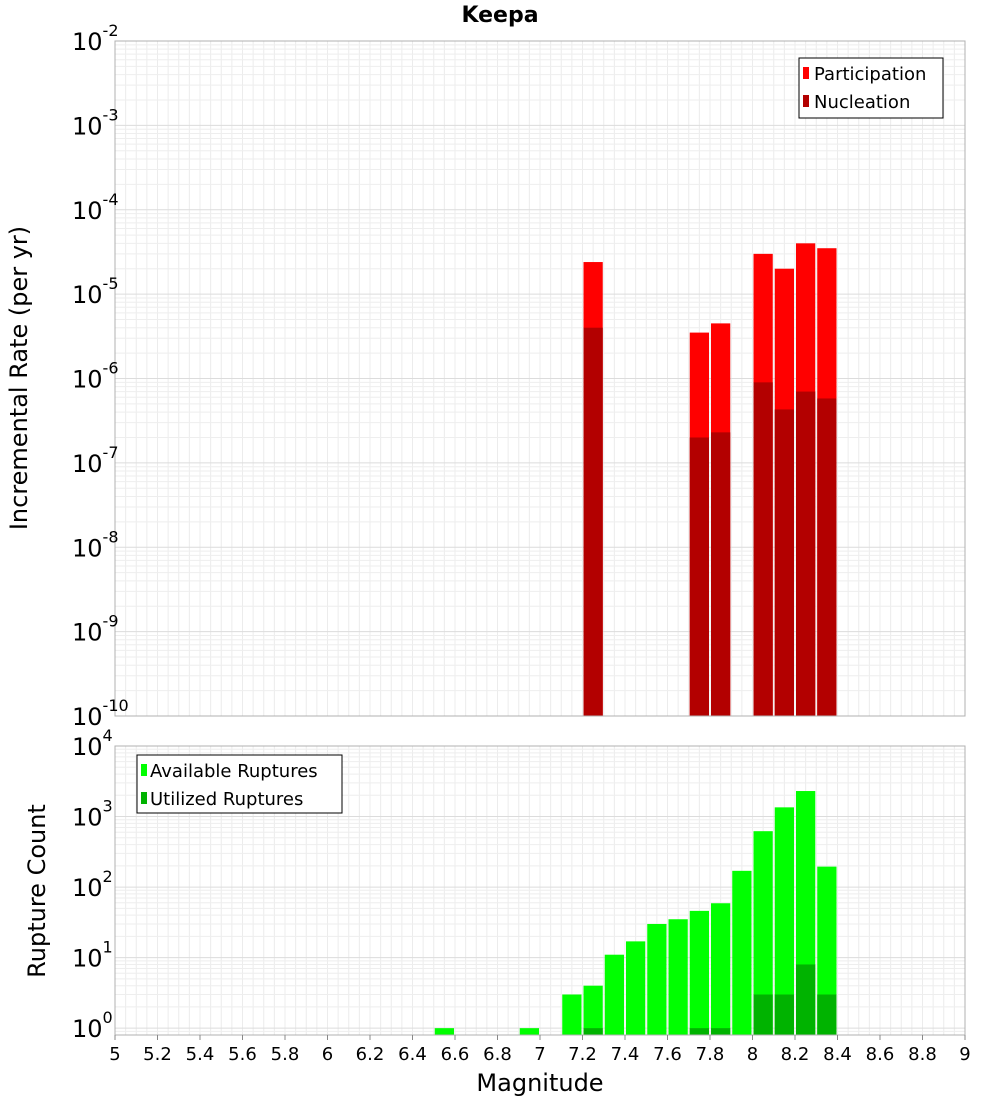 The height and width of the screenshot is (1100, 1000). I want to click on y-tick-label: 10⁰, so click(92, 1025).